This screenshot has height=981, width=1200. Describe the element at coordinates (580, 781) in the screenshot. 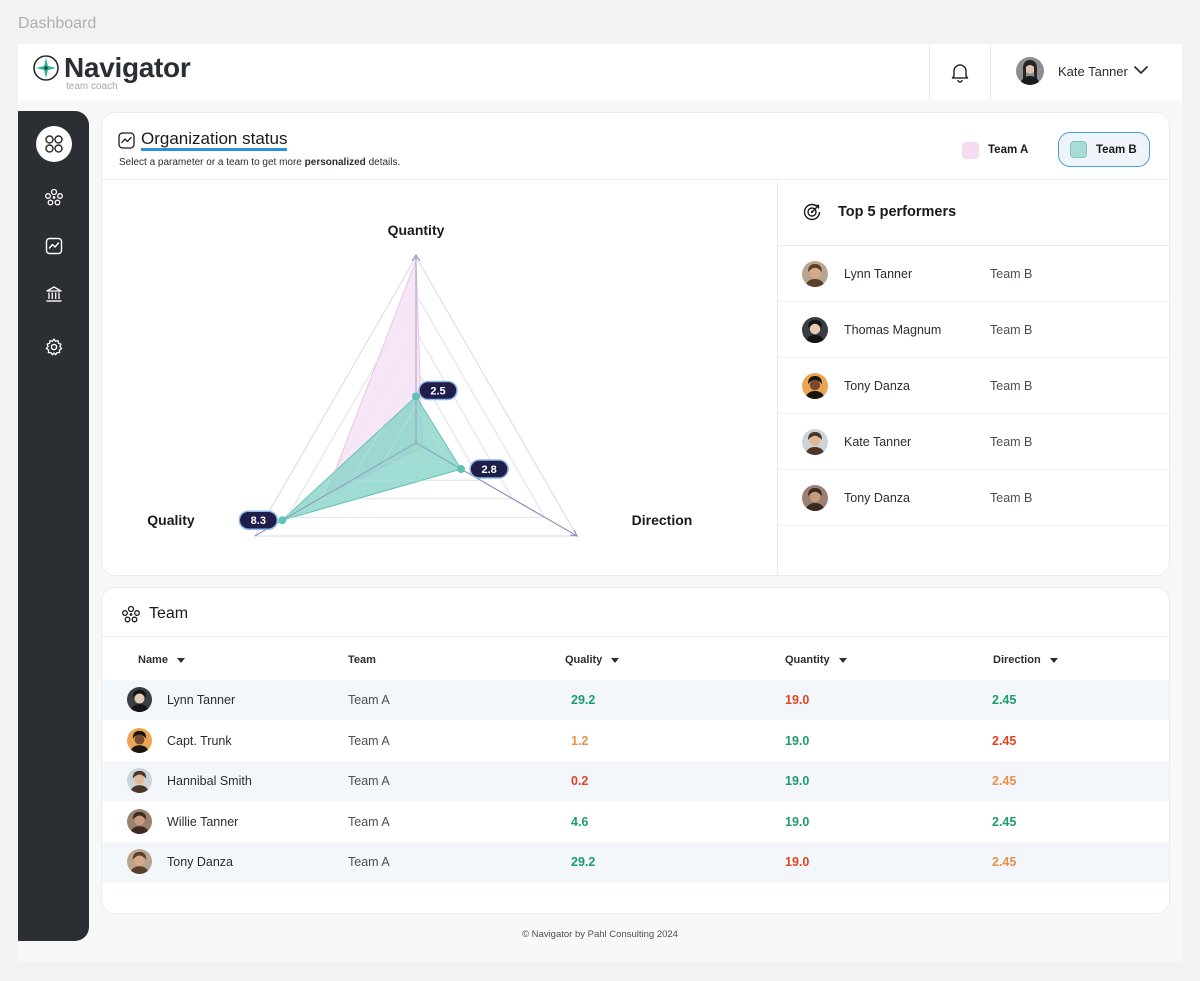

I see `cell-quality: 0.2` at that location.